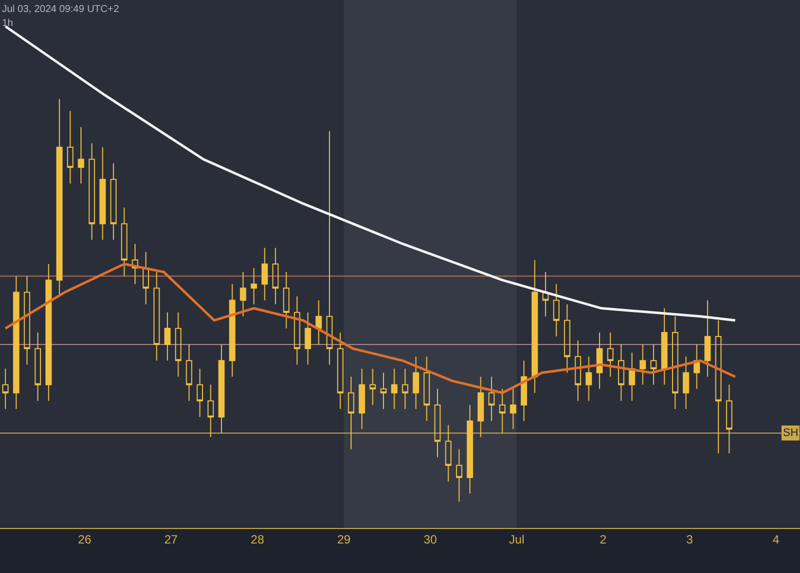 This screenshot has height=573, width=800. What do you see at coordinates (257, 539) in the screenshot?
I see `x-tick-label: 28` at bounding box center [257, 539].